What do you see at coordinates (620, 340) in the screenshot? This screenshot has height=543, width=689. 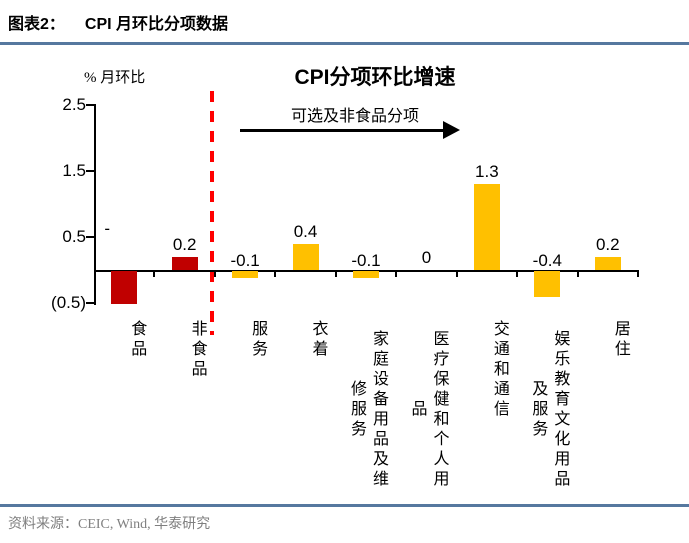 I see `category-label: 居住` at bounding box center [620, 340].